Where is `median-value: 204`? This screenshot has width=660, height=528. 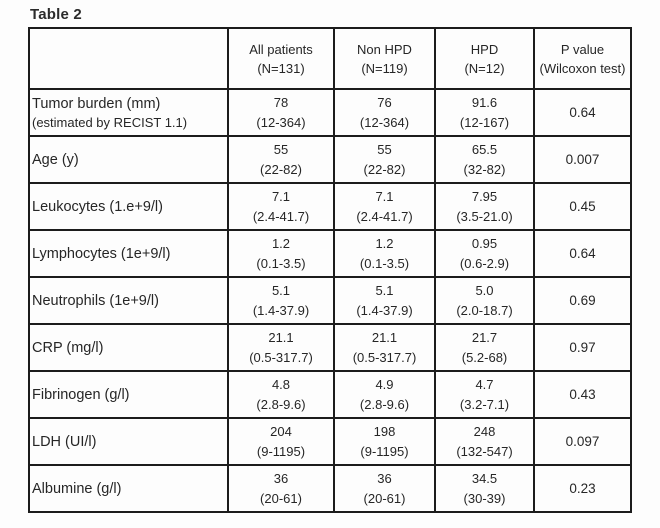
median-value: 204 is located at coordinates (281, 431).